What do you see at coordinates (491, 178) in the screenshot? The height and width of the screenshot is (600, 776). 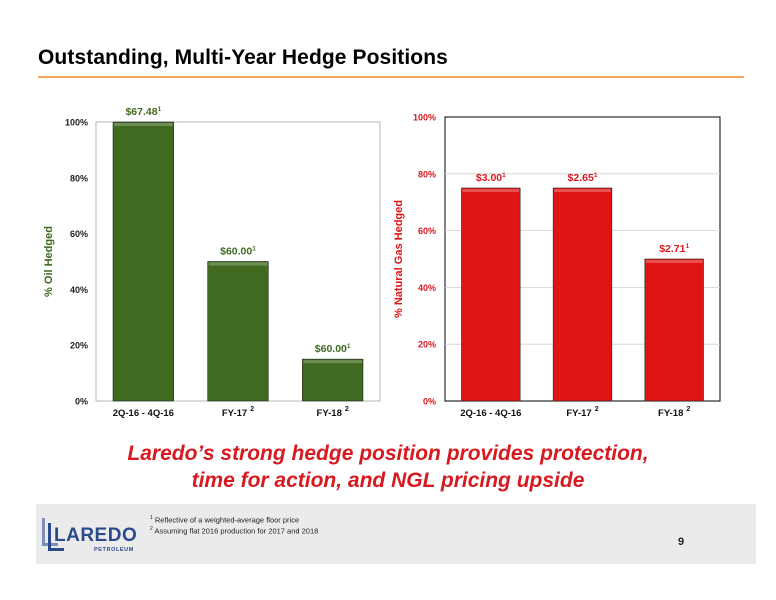 I see `gas-data-label: $3.001` at bounding box center [491, 178].